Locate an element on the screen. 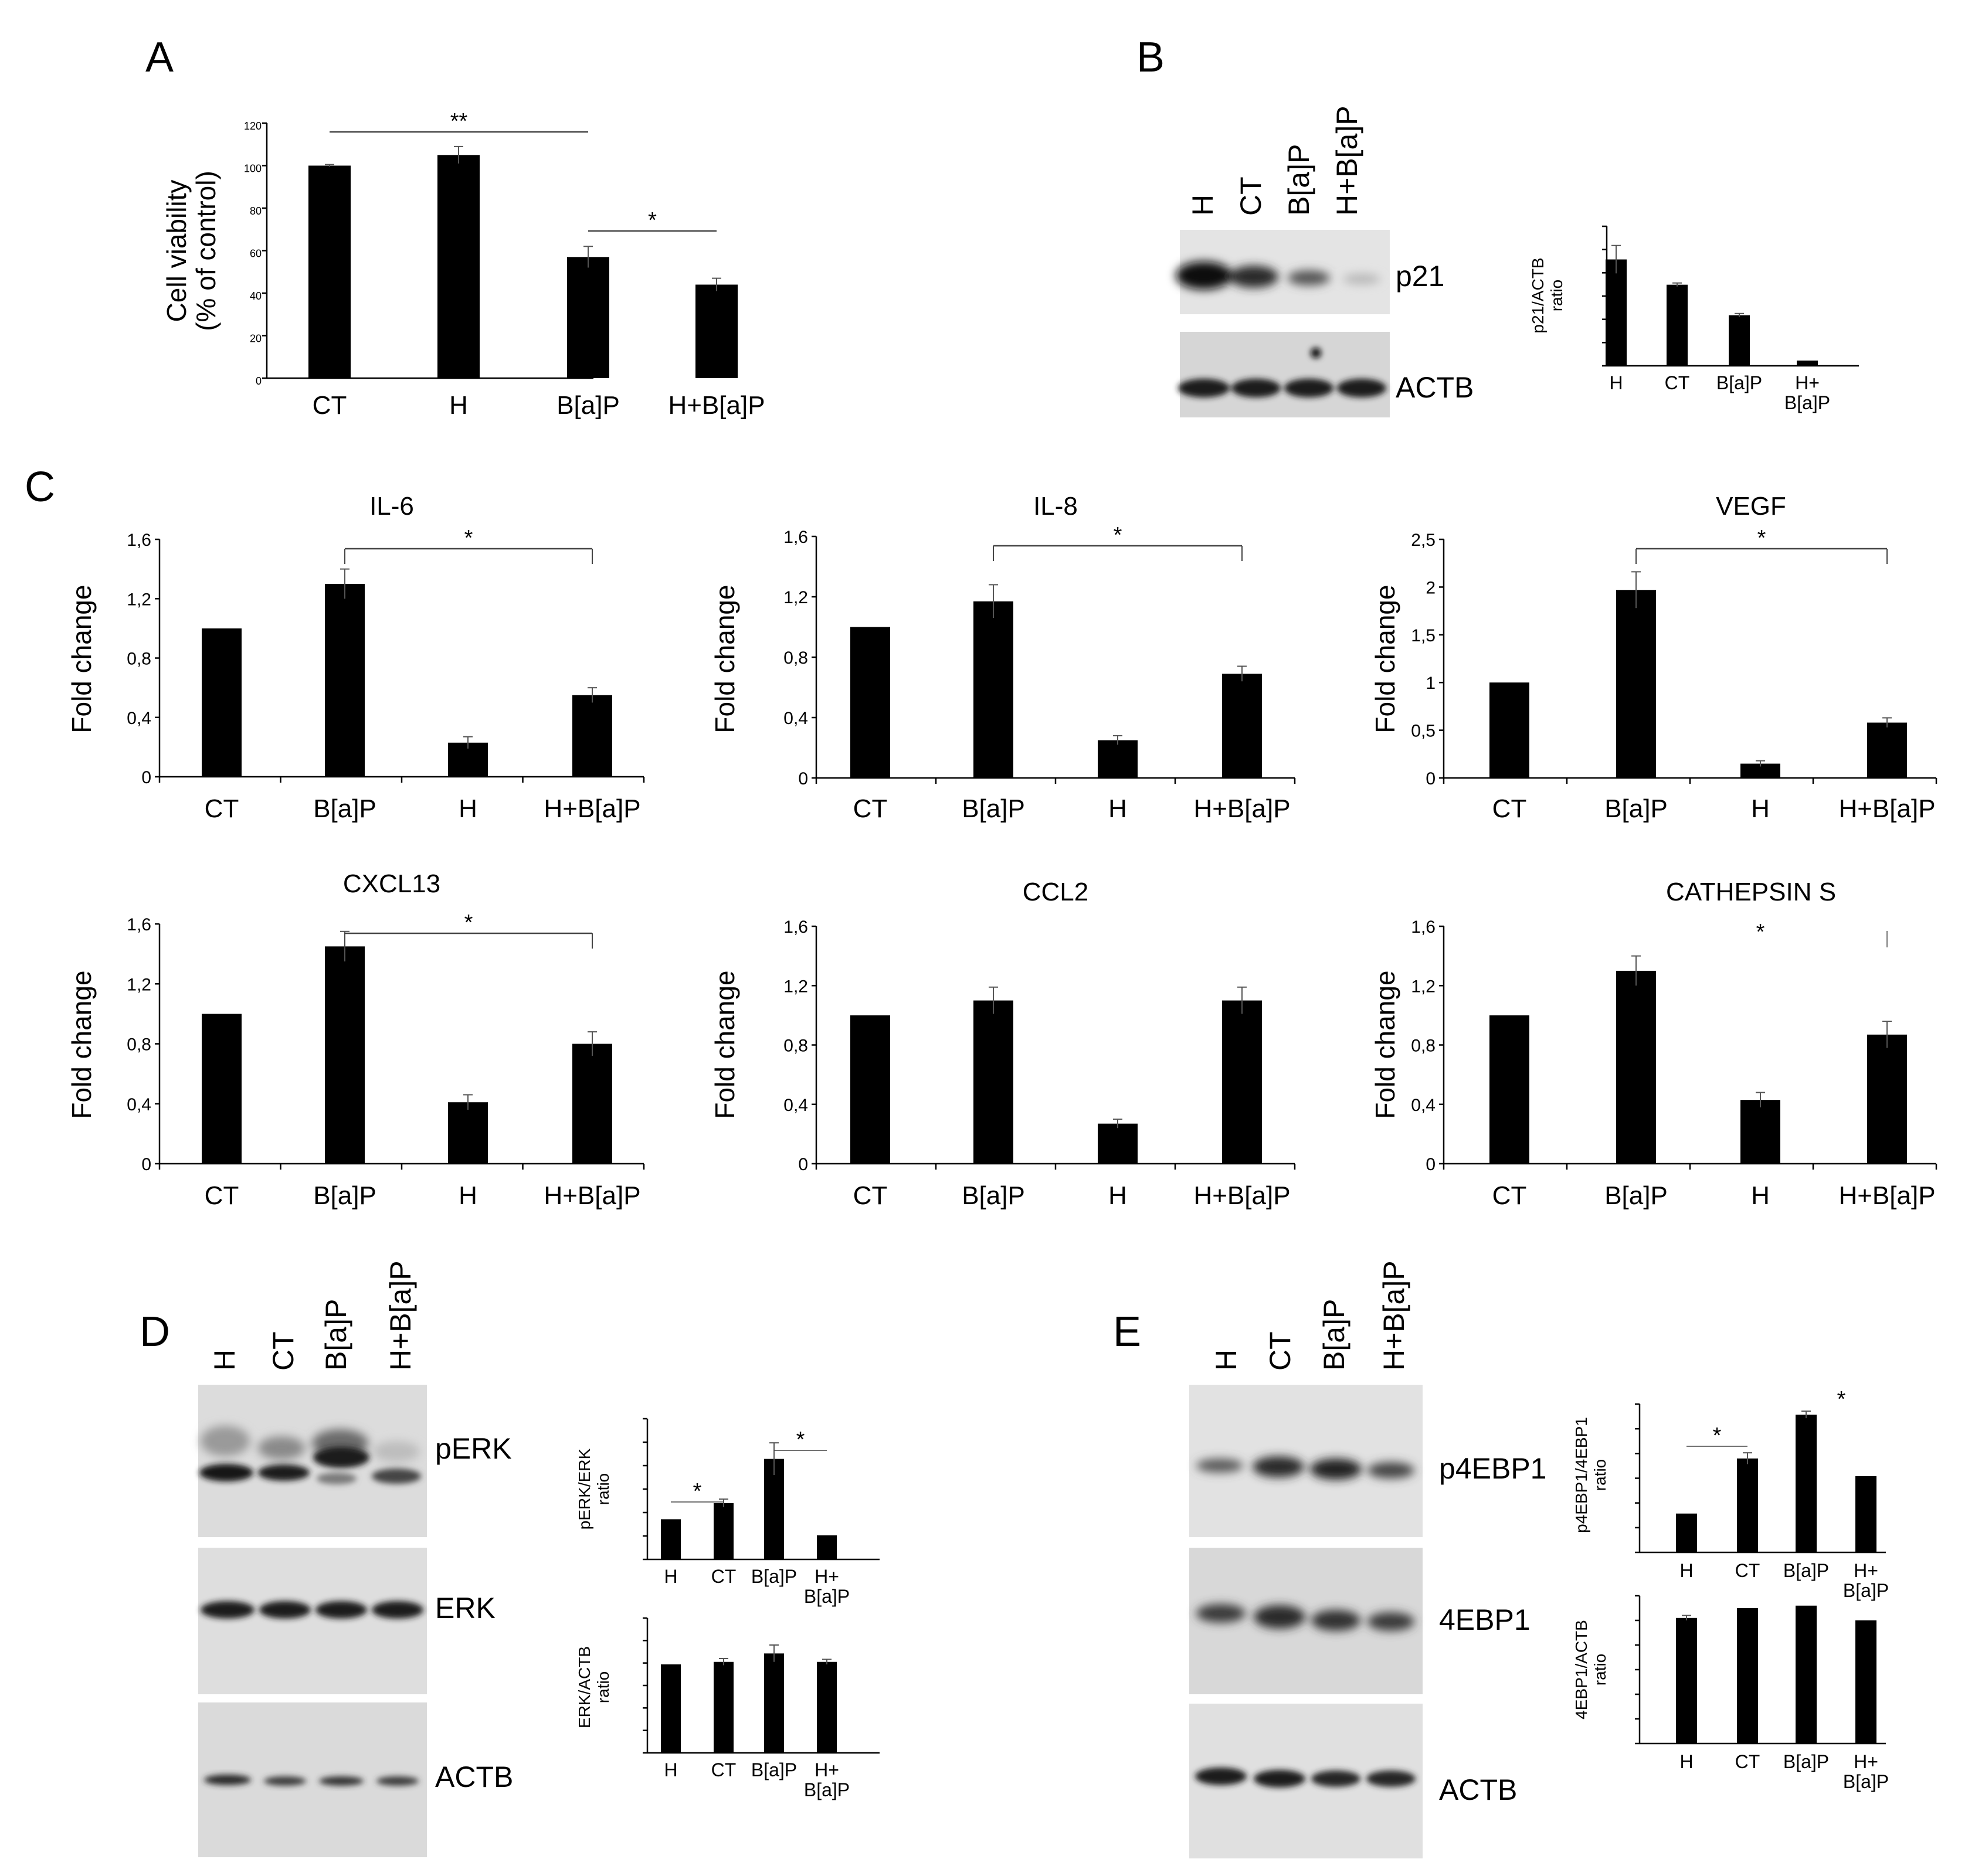 This screenshot has width=1975, height=1876. bar-h-b-a-p is located at coordinates (592, 736).